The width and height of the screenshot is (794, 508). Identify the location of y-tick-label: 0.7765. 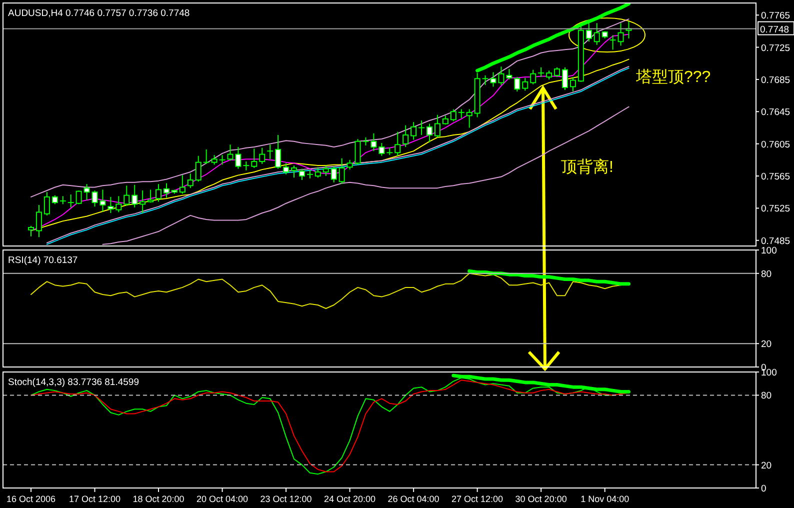
(775, 16).